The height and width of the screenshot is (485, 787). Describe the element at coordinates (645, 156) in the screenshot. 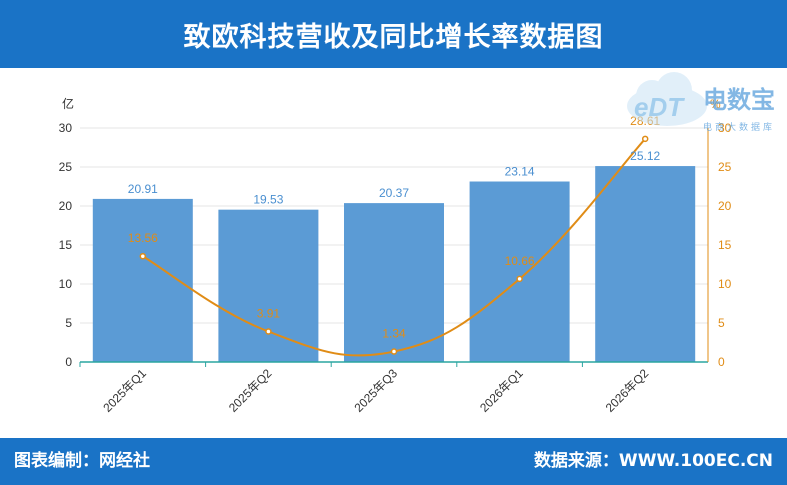

I see `bar-value-label: 25.12` at that location.